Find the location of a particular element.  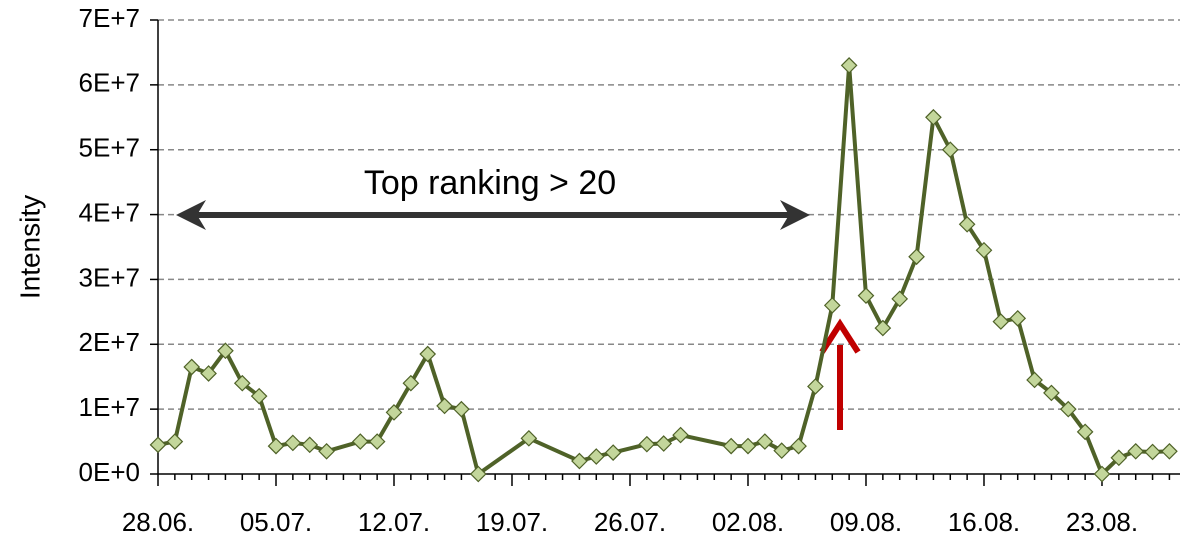

y-tick-label: 5E+7 is located at coordinates (109, 148).